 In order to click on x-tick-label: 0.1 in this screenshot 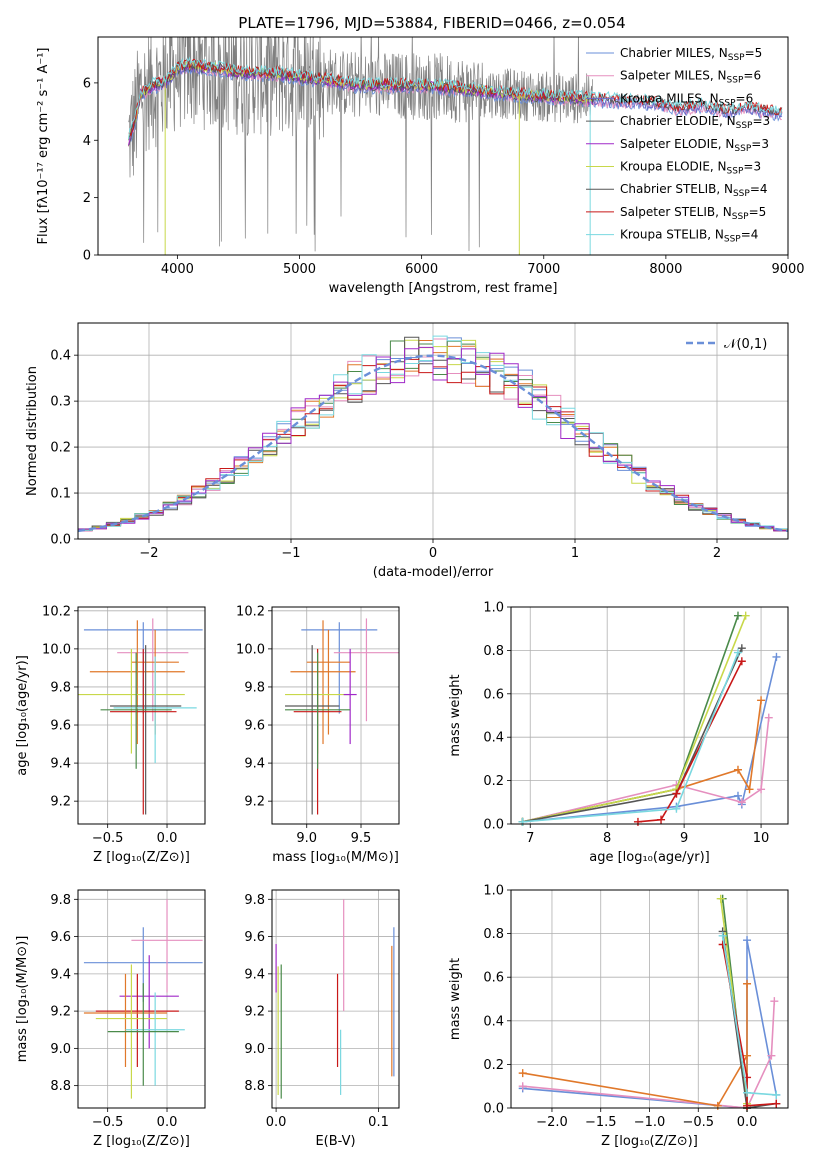, I will do `click(378, 1122)`.